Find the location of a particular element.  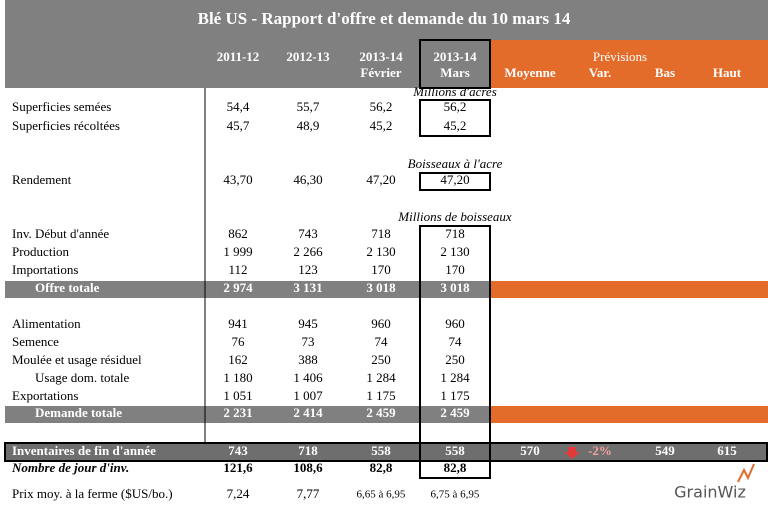

row-label: Nombre de jour d'inv. is located at coordinates (70, 467).